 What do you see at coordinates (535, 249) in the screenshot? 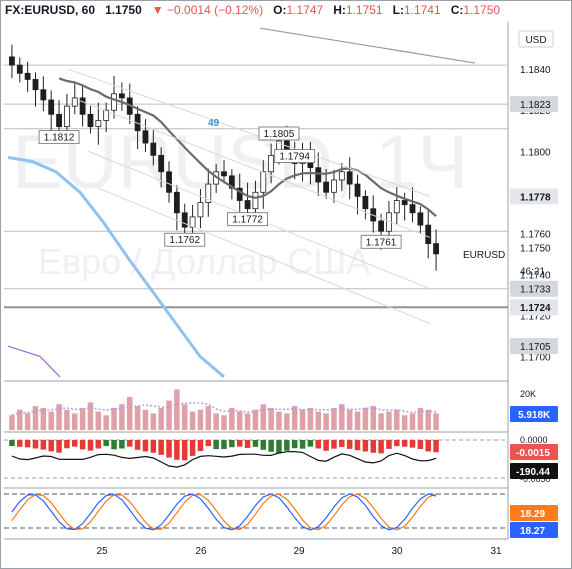
I see `price-axis-label: 1.1750` at bounding box center [535, 249].